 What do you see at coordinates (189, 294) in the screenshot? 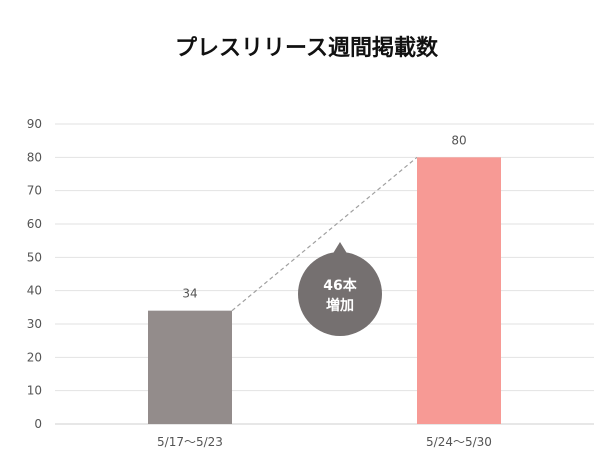
I see `data-label: 34` at bounding box center [189, 294].